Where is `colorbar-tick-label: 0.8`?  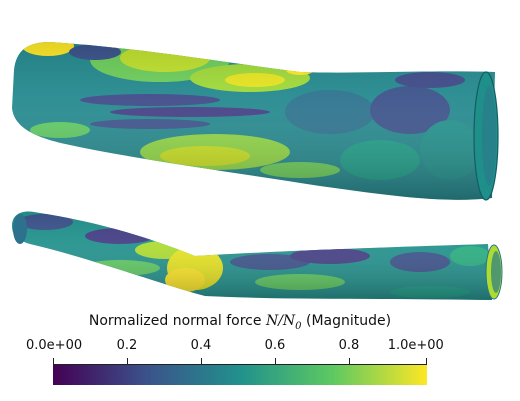 colorbar-tick-label: 0.8 is located at coordinates (349, 345).